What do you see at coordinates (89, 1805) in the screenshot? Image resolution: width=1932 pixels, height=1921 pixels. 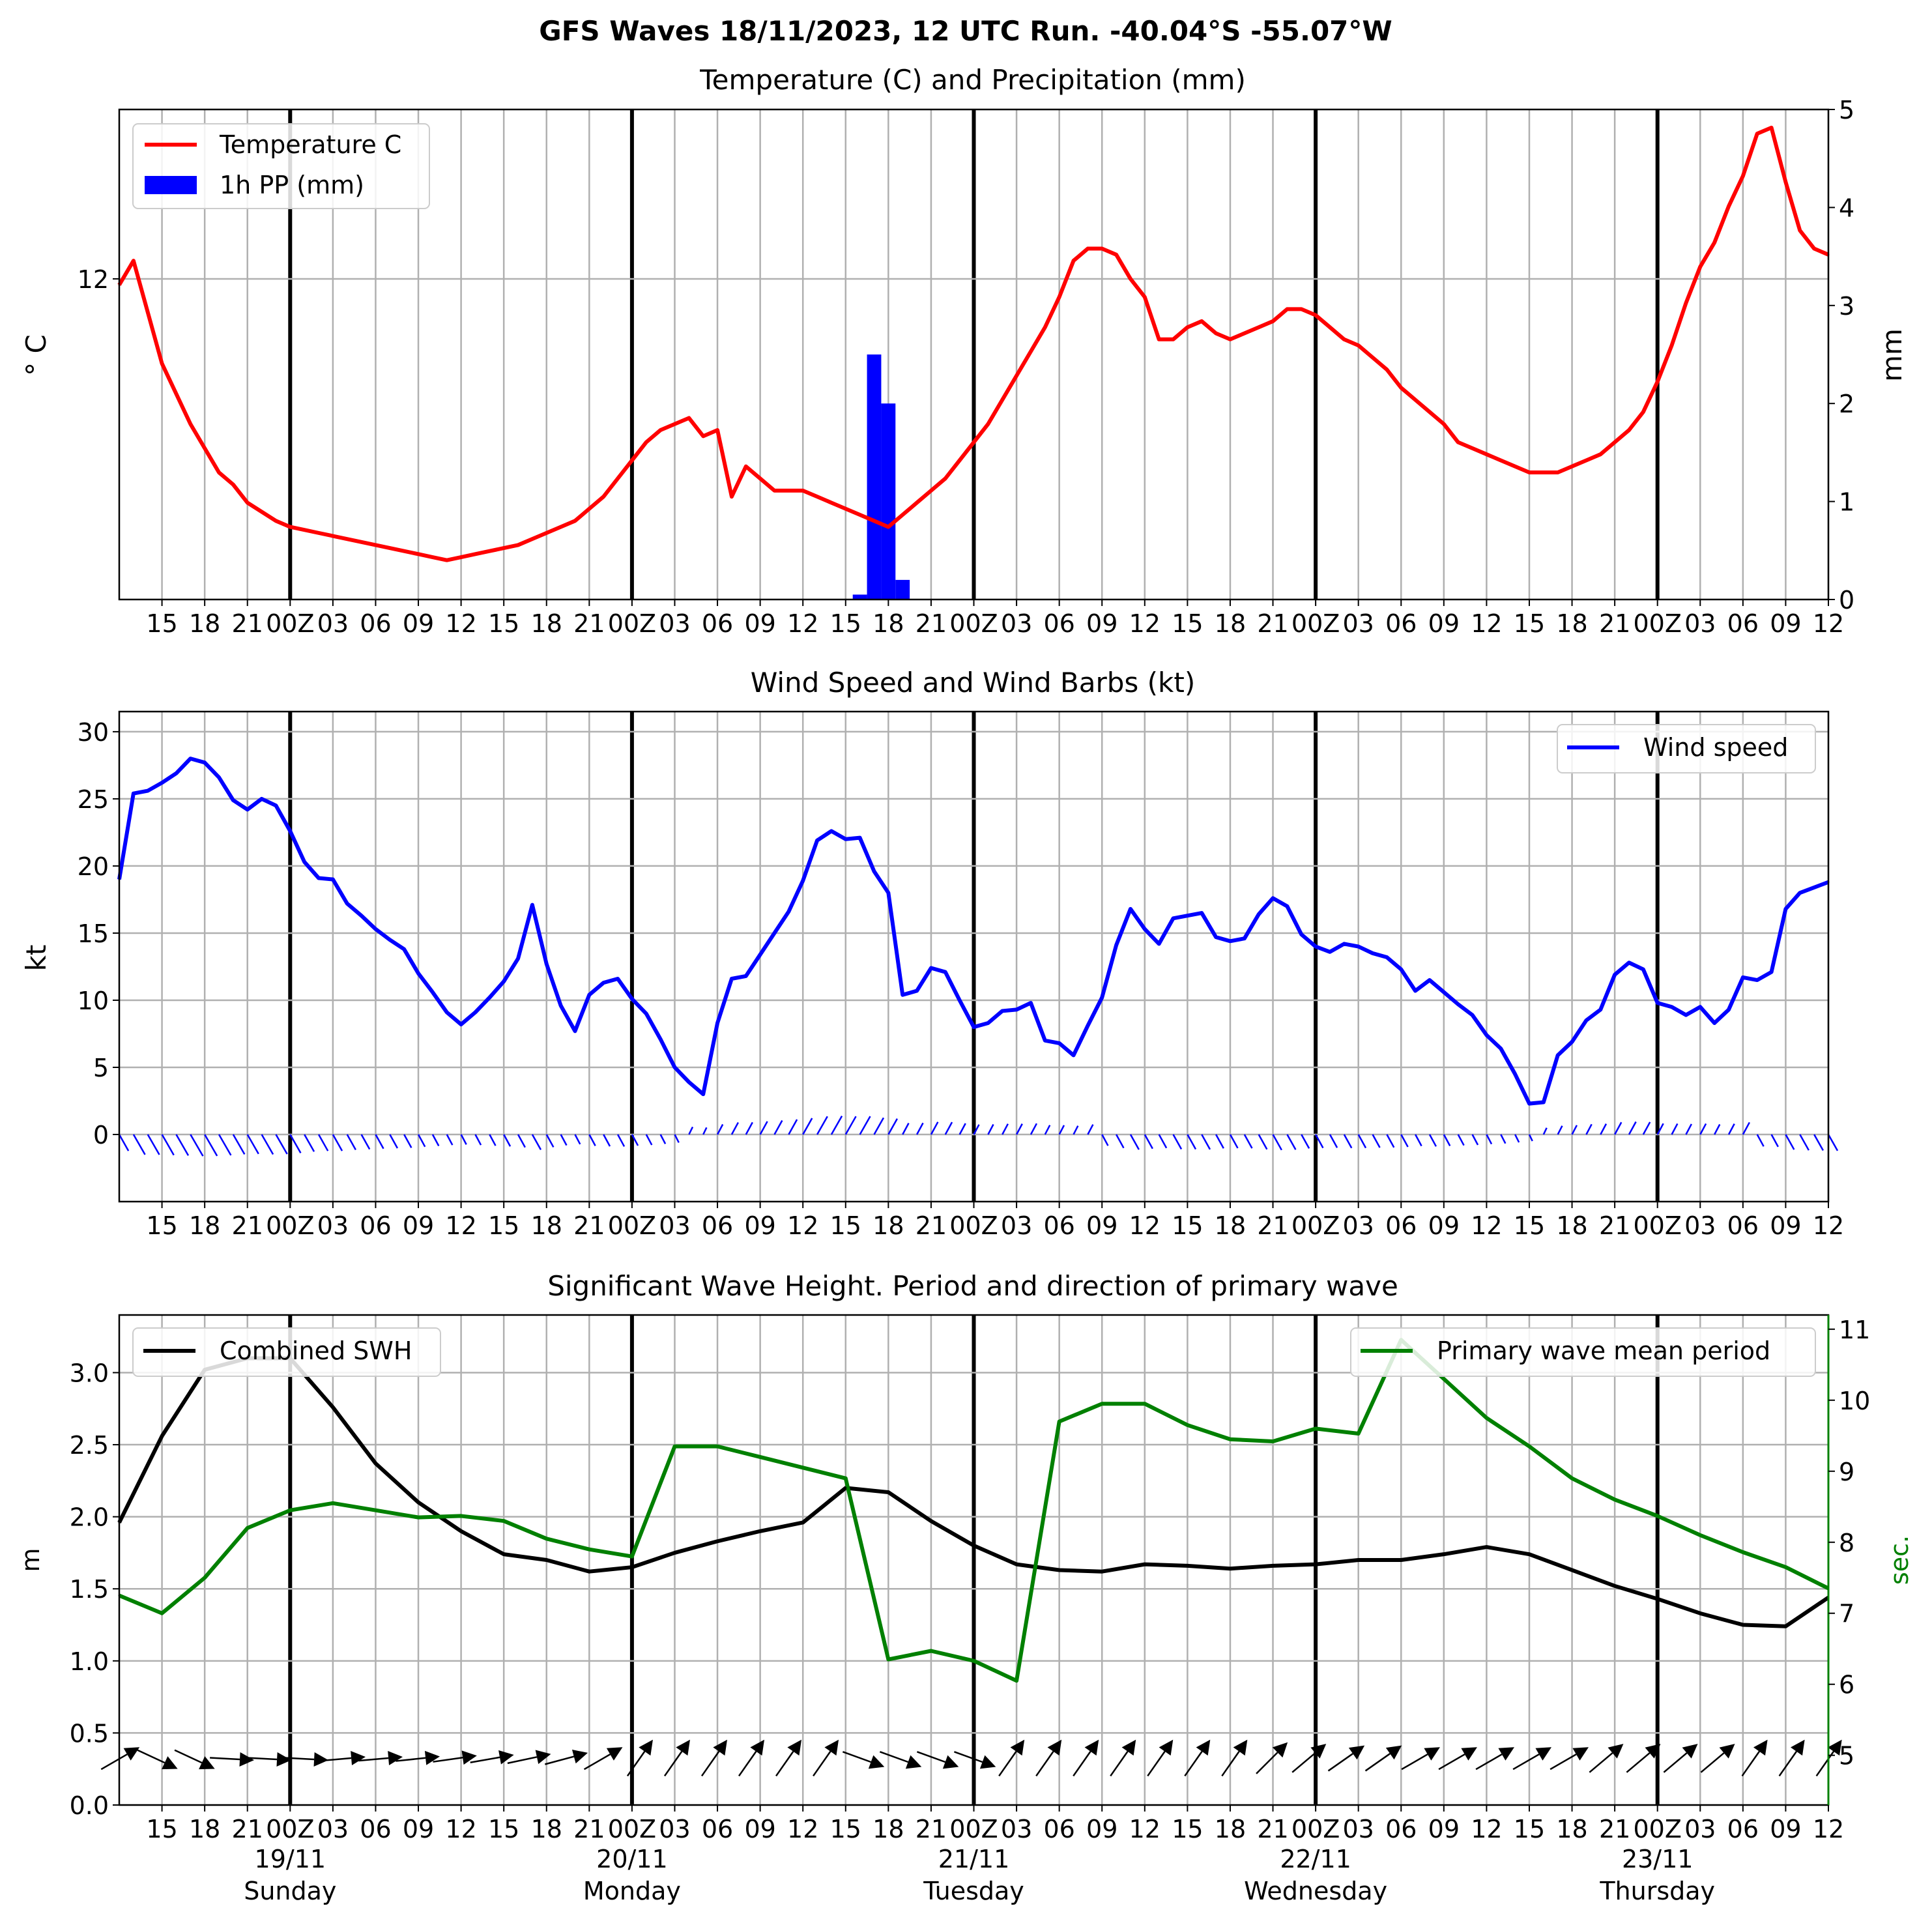 I see `swh-tick-label: 0.0` at bounding box center [89, 1805].